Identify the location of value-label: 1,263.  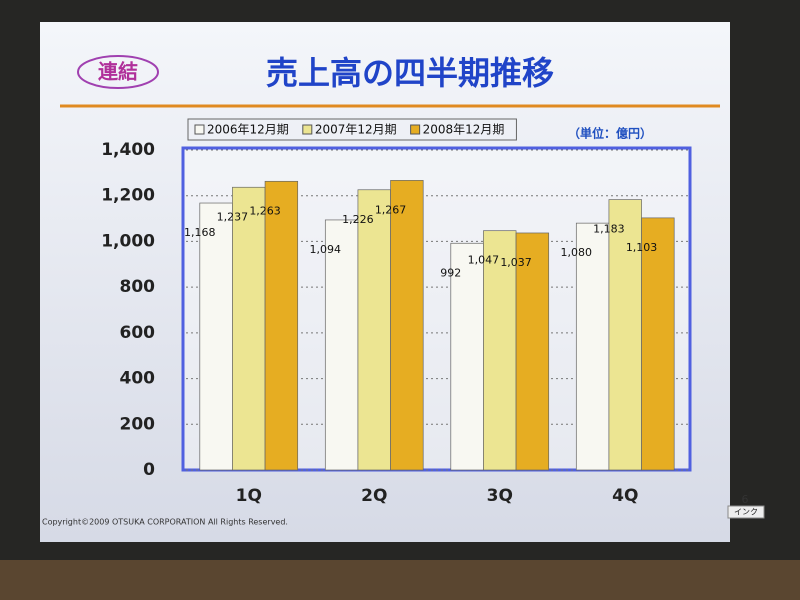
(265, 210).